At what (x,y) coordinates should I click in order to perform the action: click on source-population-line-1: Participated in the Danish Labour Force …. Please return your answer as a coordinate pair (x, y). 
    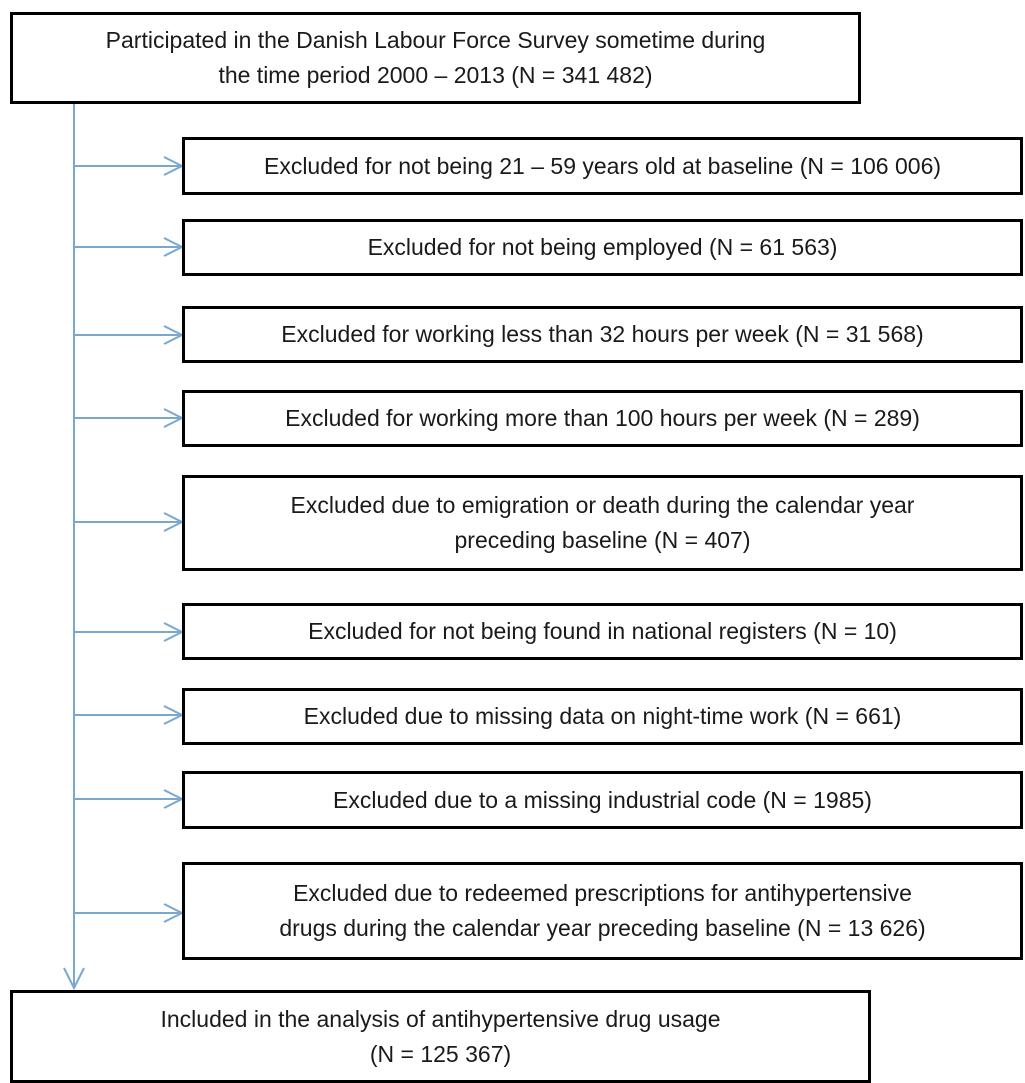
    Looking at the image, I should click on (435, 40).